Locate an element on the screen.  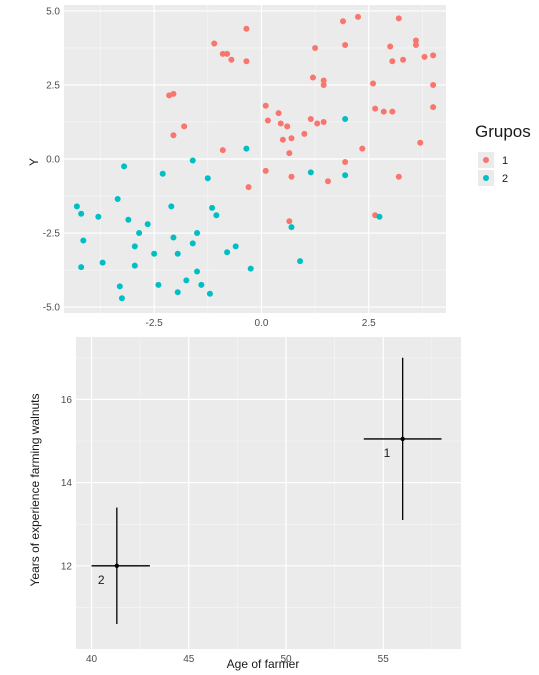
x-tick-label: 2.5 is located at coordinates (369, 323).